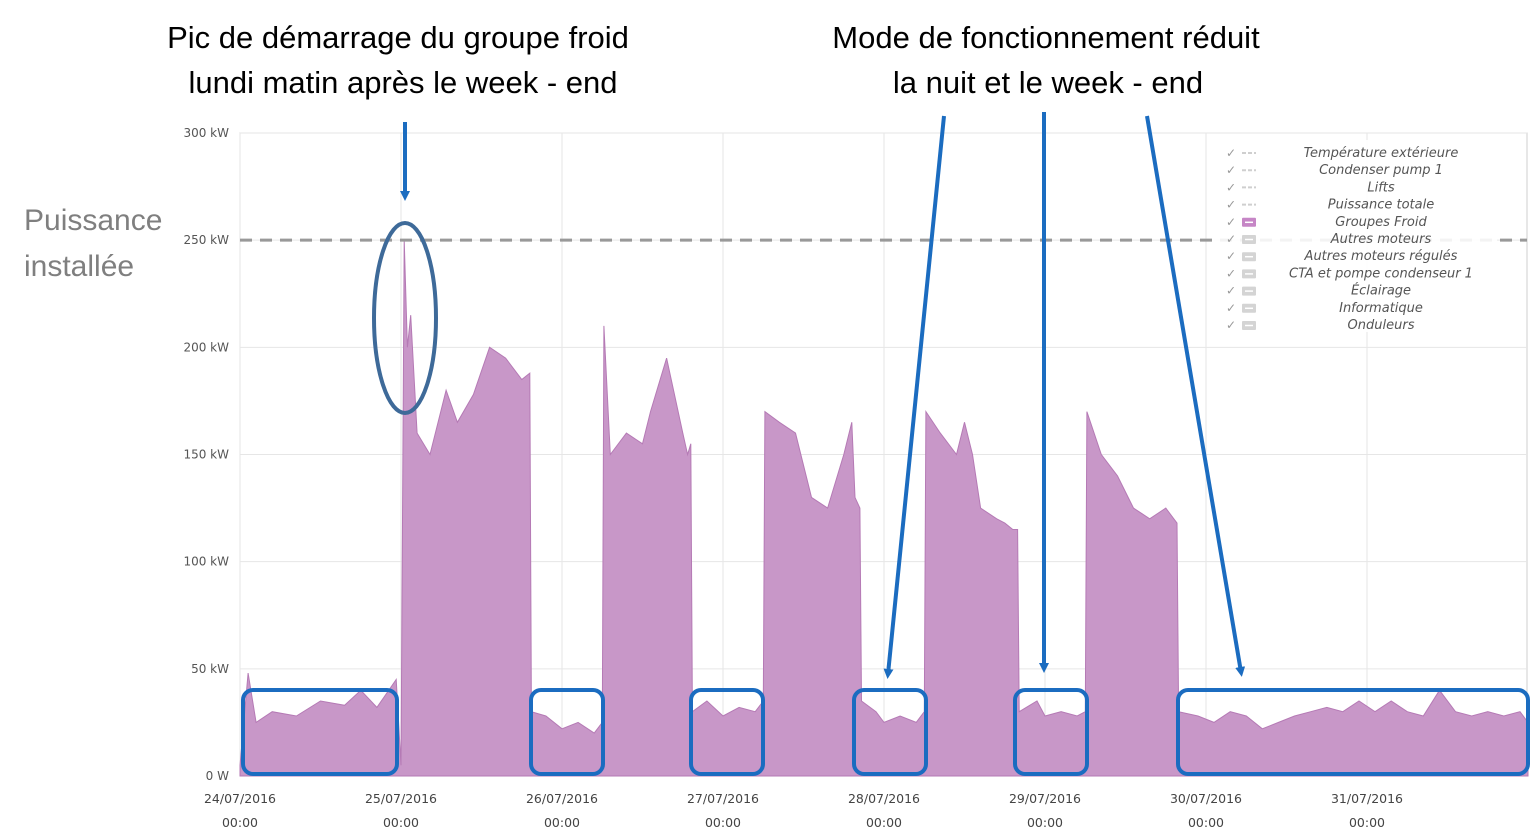 The height and width of the screenshot is (837, 1534). Describe the element at coordinates (1381, 205) in the screenshot. I see `legend-label-3: Puissance totale` at that location.